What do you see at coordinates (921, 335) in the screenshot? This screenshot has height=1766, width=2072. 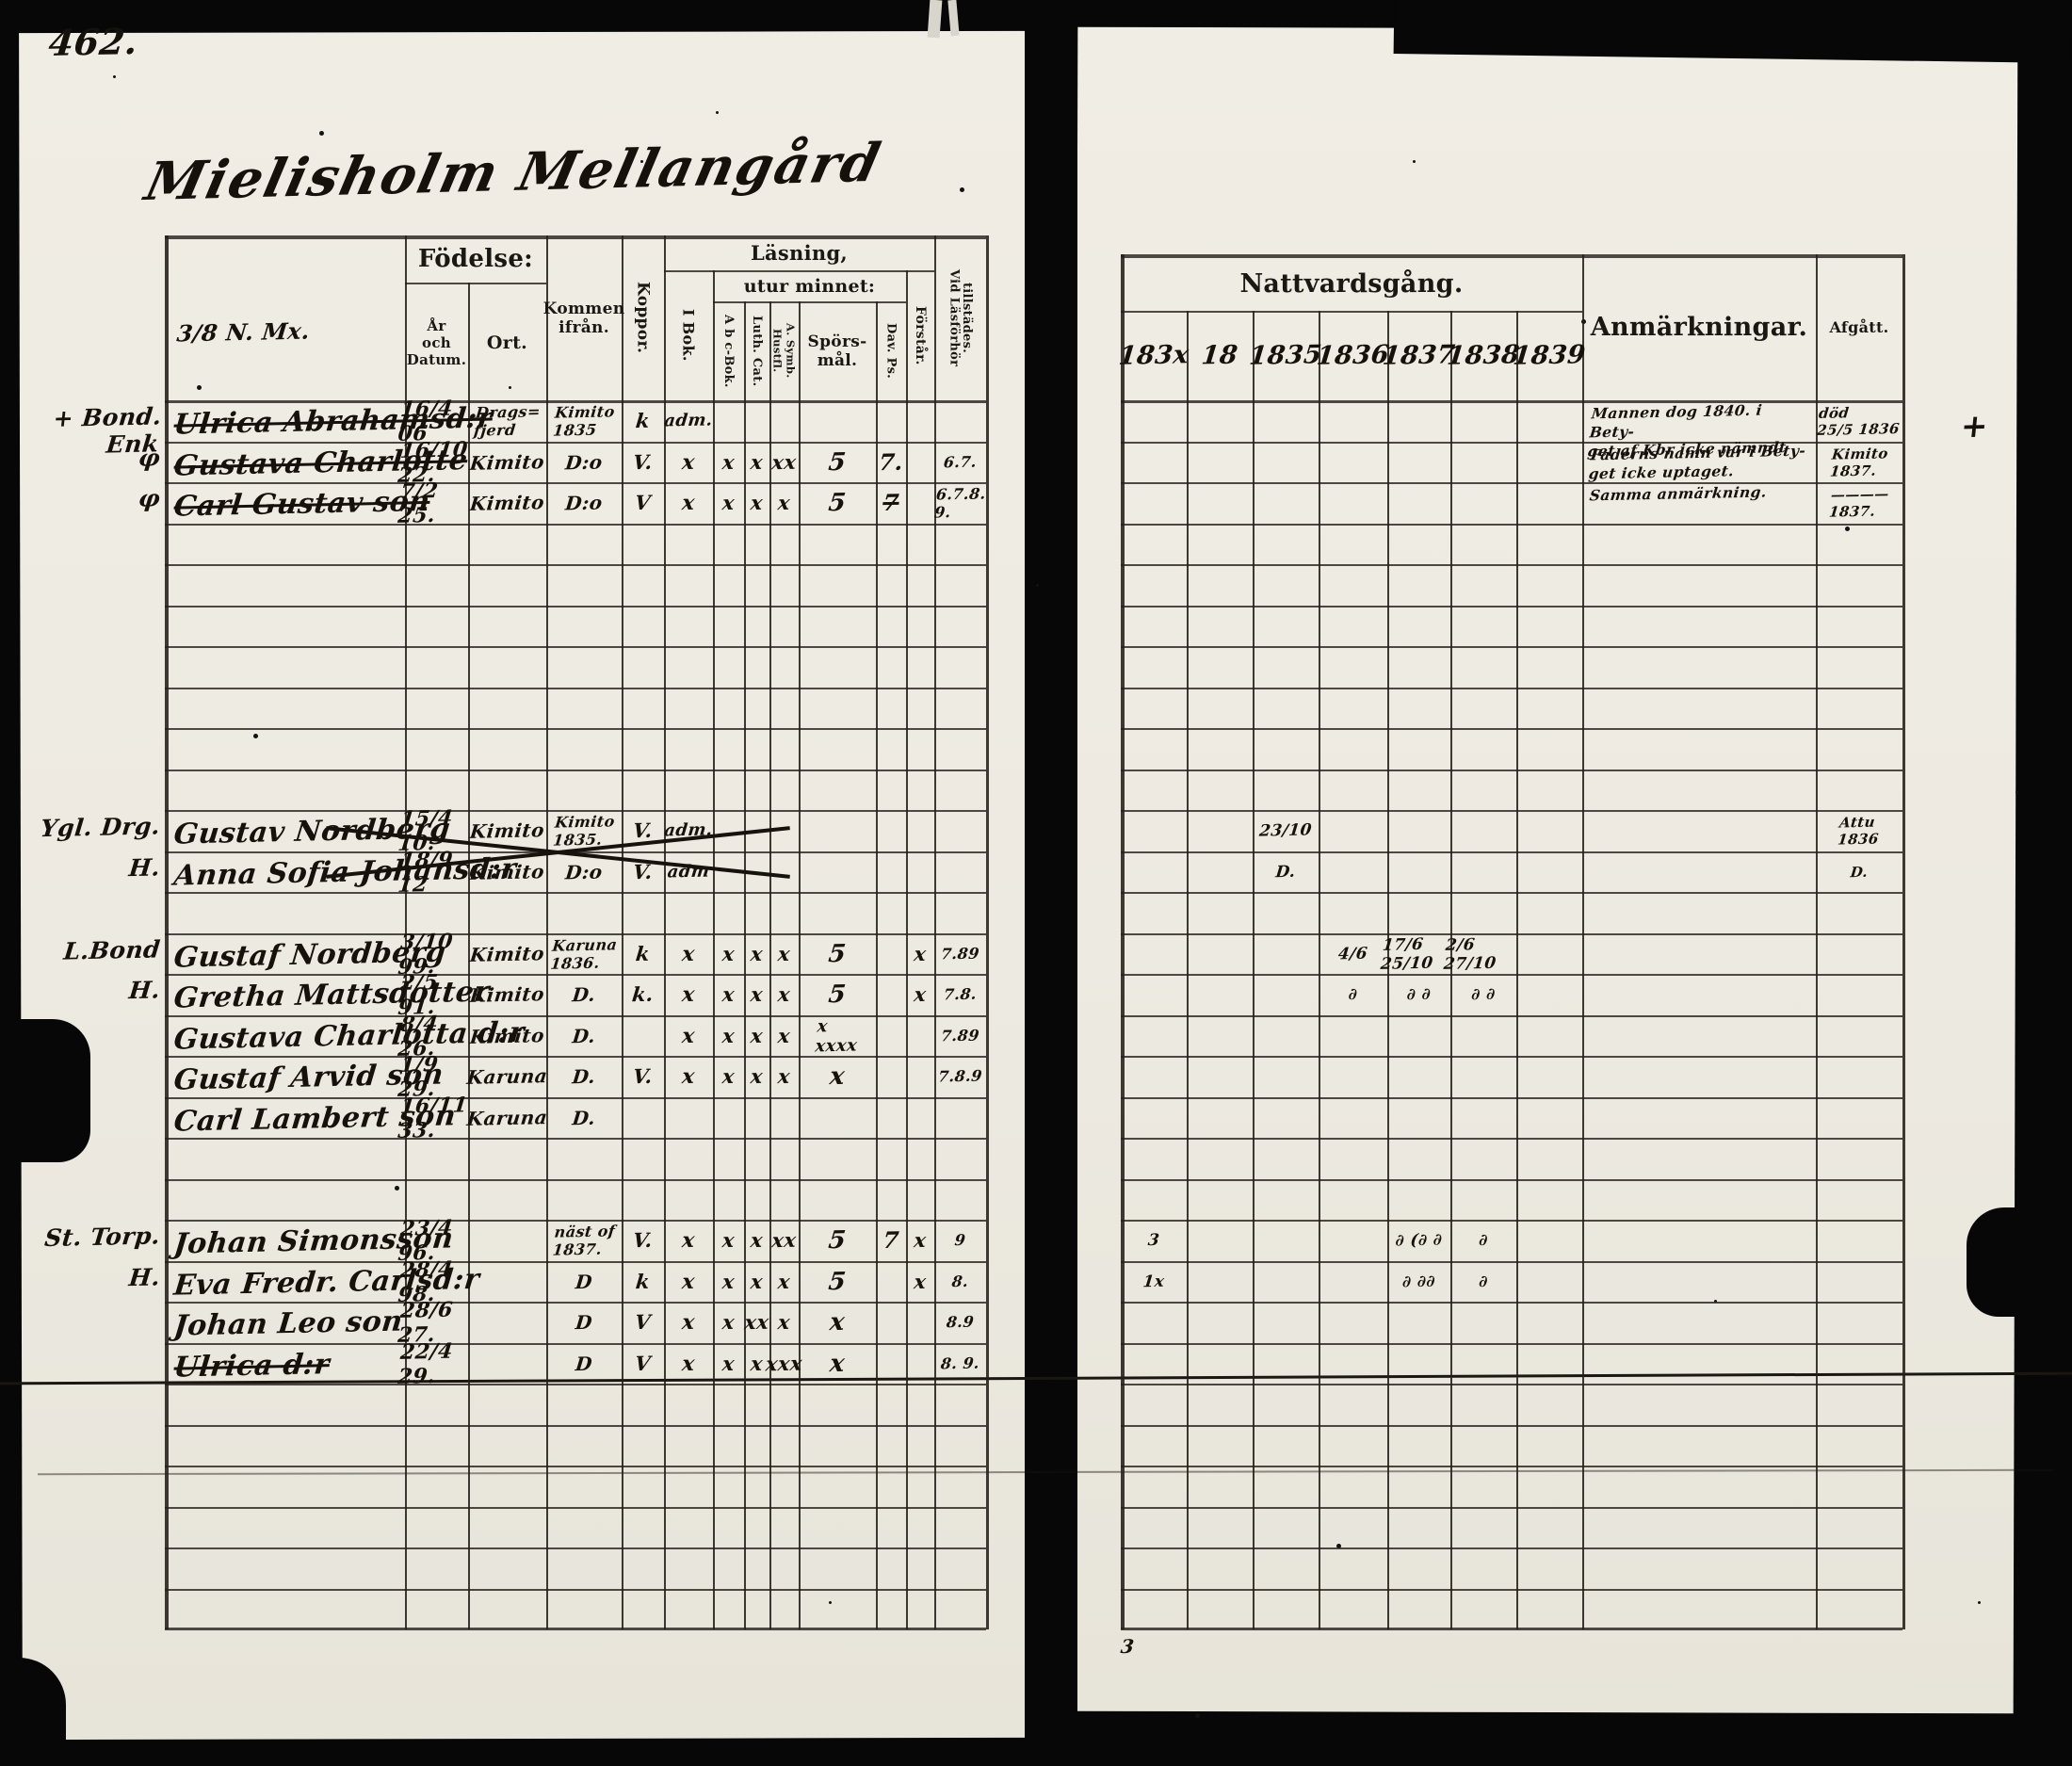 I see `header-forstar: Förstår.` at bounding box center [921, 335].